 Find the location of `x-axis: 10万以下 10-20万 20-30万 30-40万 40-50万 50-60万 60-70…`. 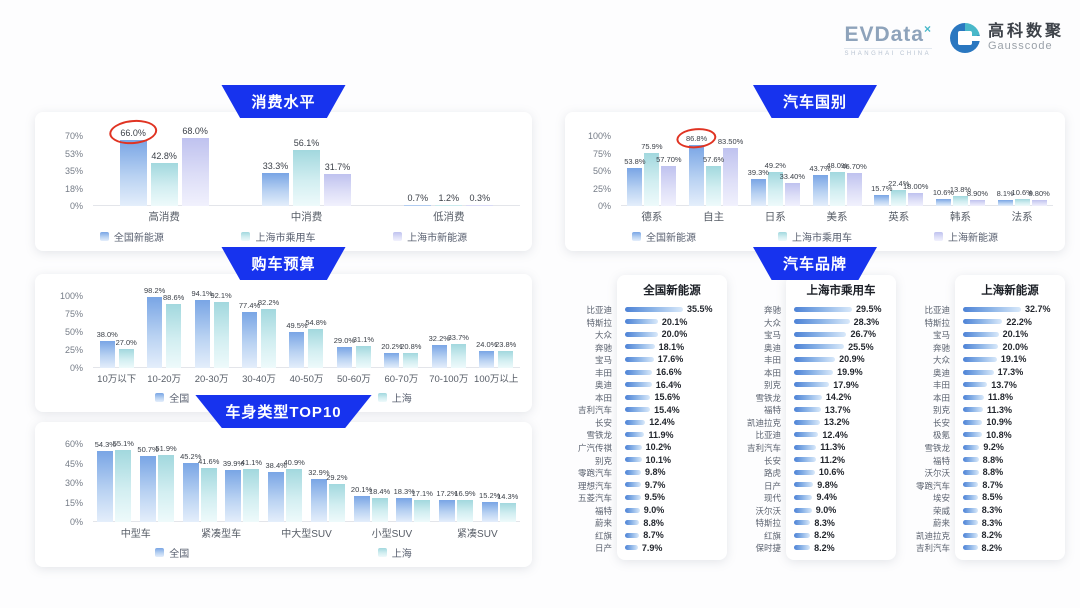

x-axis: 10万以下 10-20万 20-30万 30-40万 40-50万 50-60万 60-70… is located at coordinates (306, 378).